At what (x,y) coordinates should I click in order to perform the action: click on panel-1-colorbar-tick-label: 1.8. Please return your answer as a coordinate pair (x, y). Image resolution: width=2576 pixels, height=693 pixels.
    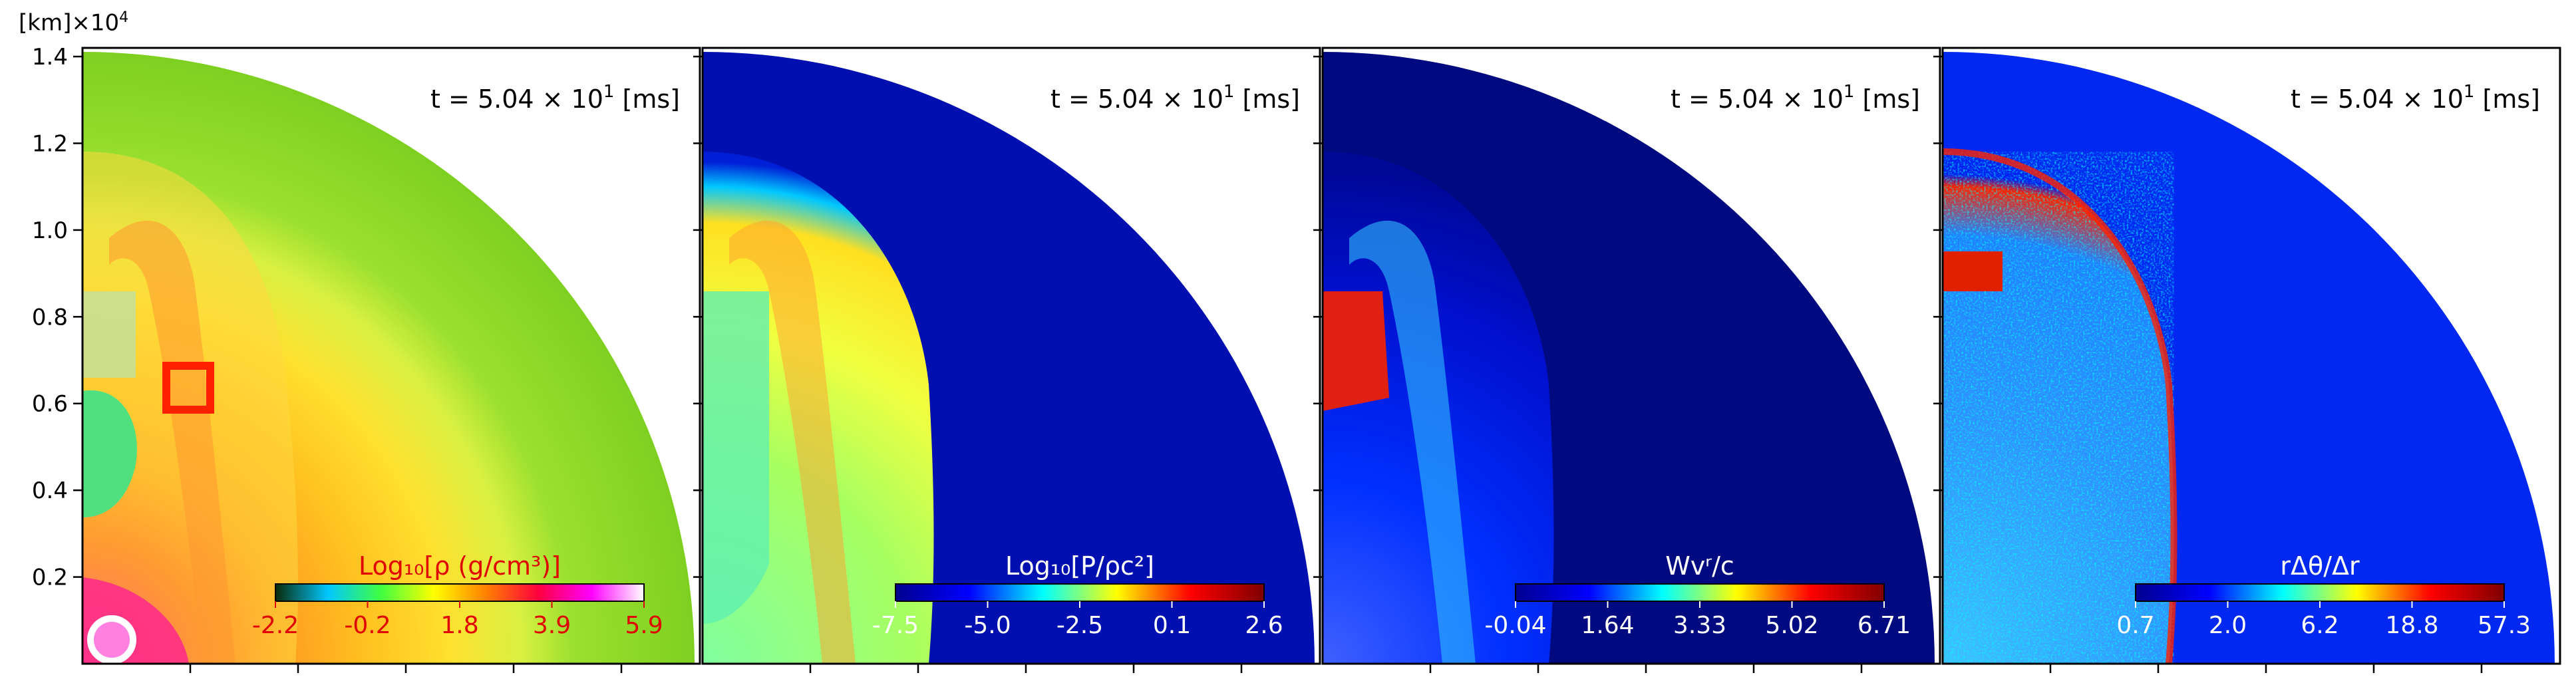
    Looking at the image, I should click on (459, 625).